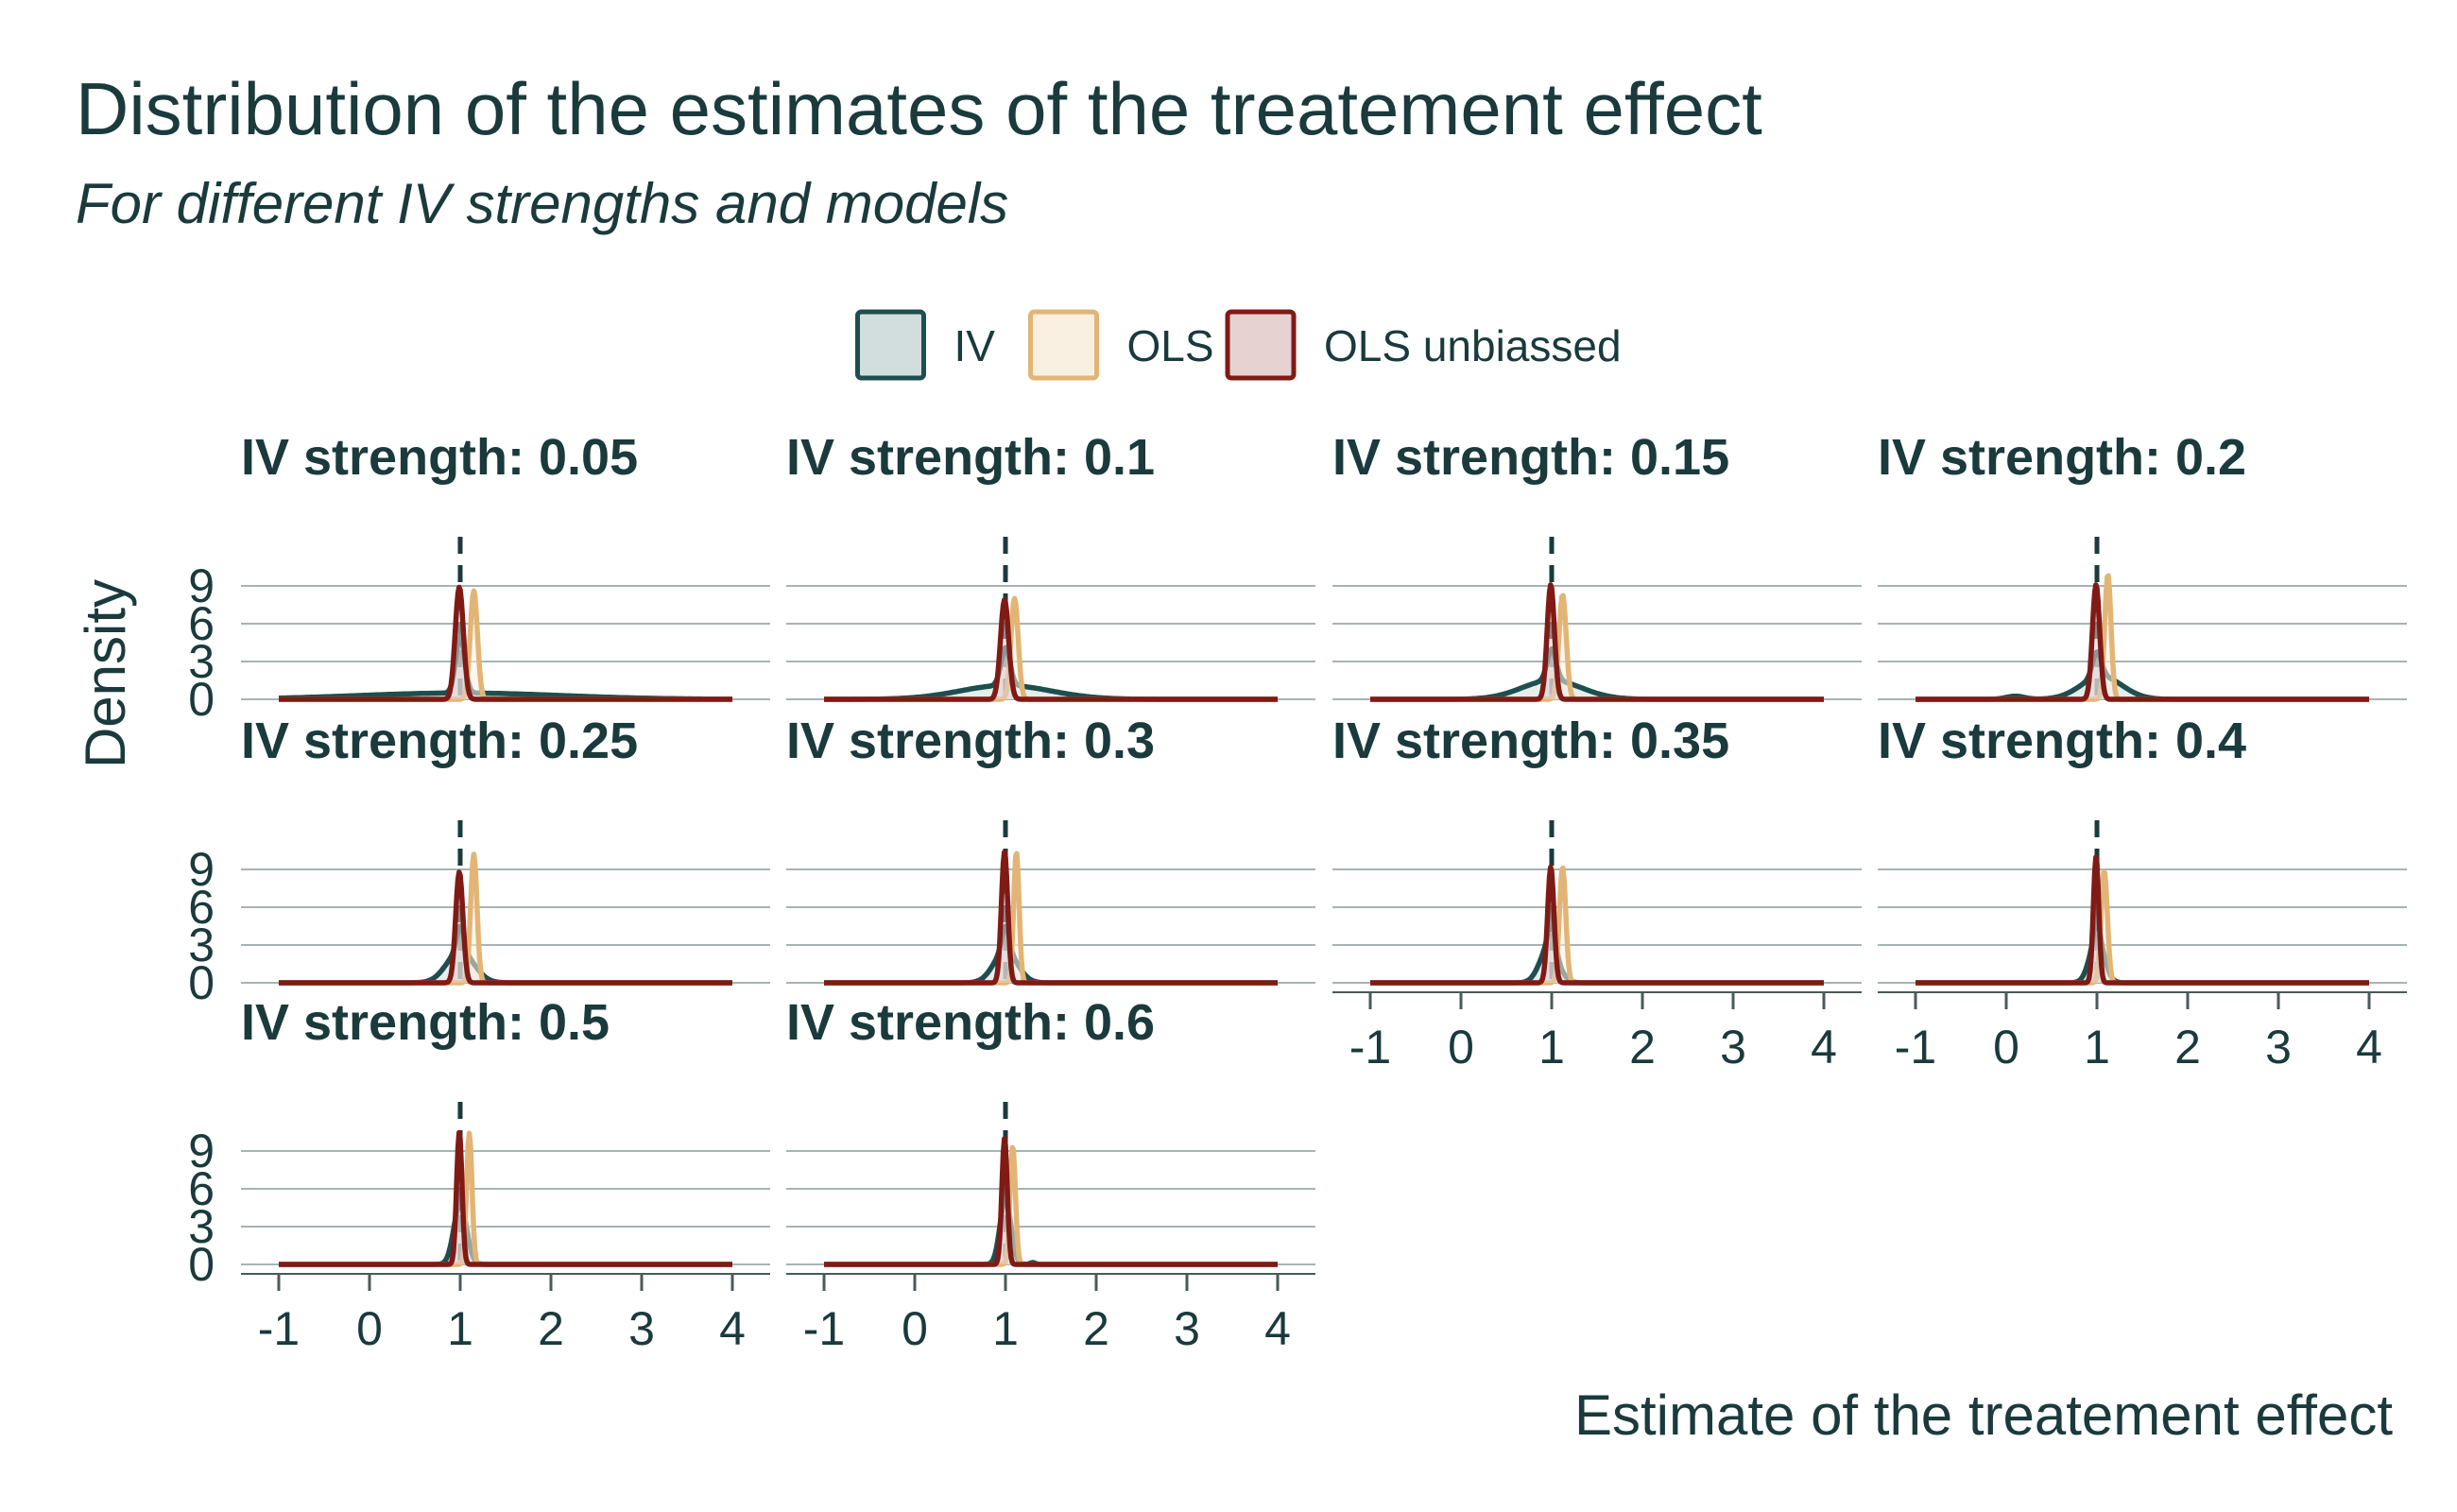 Image resolution: width=2457 pixels, height=1512 pixels. What do you see at coordinates (1473, 345) in the screenshot?
I see `legend-label: OLS unbiassed` at bounding box center [1473, 345].